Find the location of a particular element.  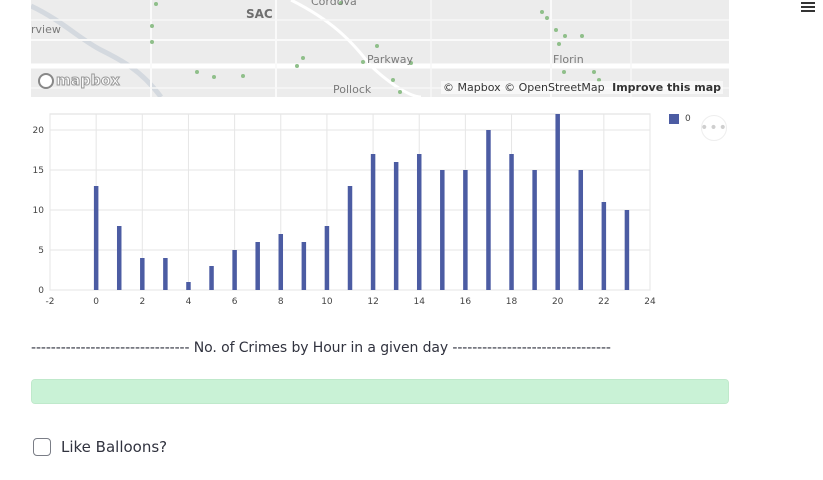

progress-bar is located at coordinates (380, 391).